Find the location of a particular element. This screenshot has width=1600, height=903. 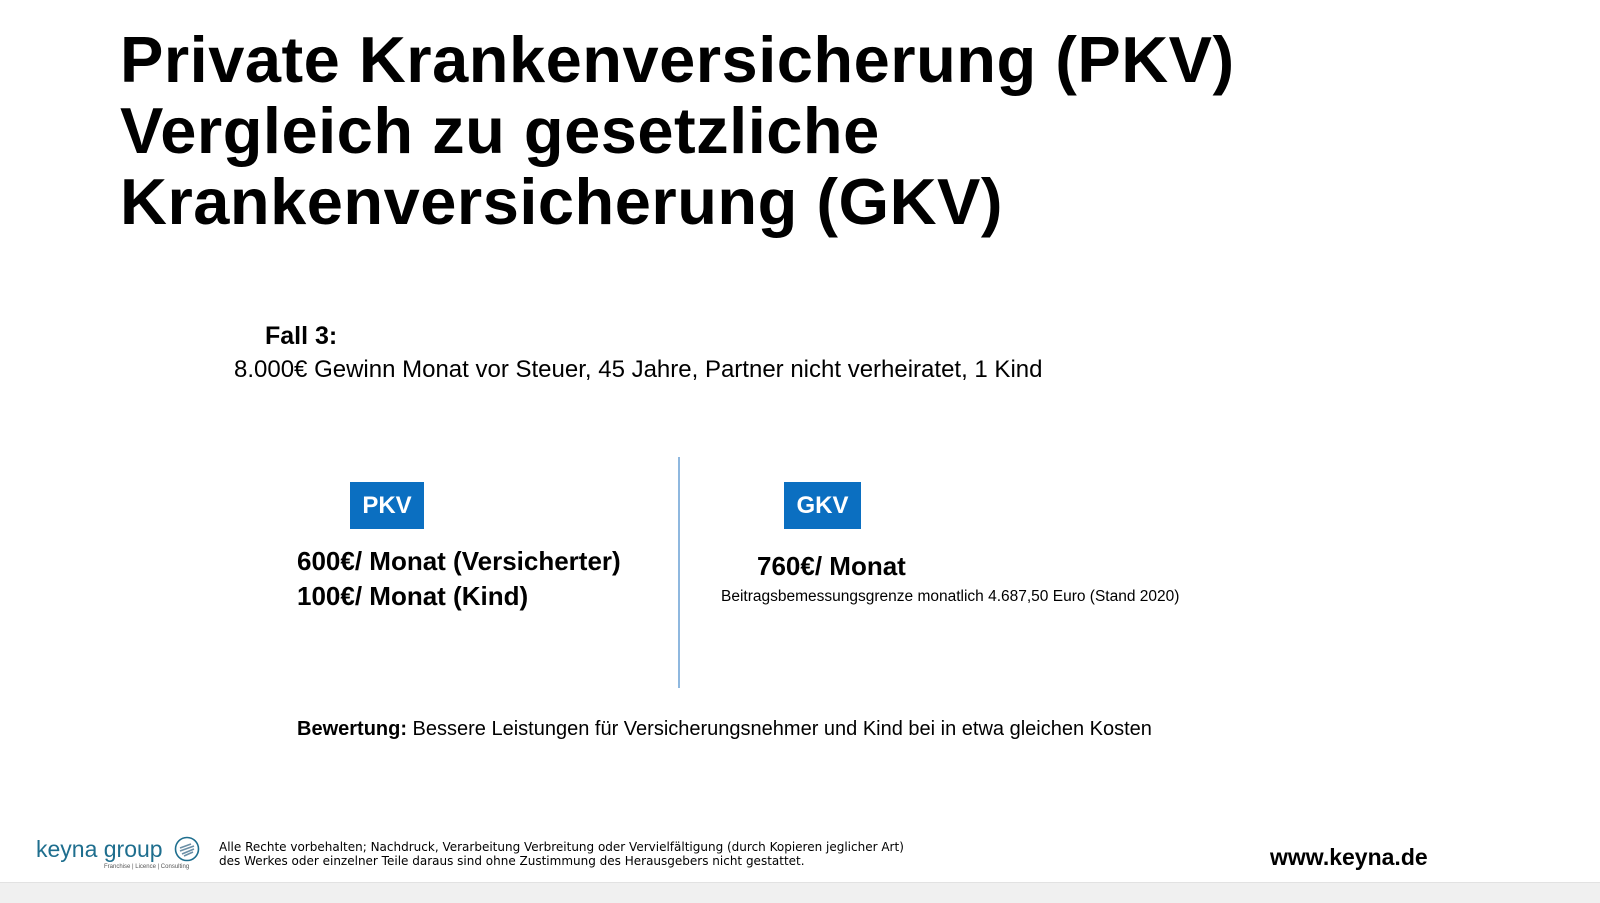

bottom-strip is located at coordinates (800, 892).